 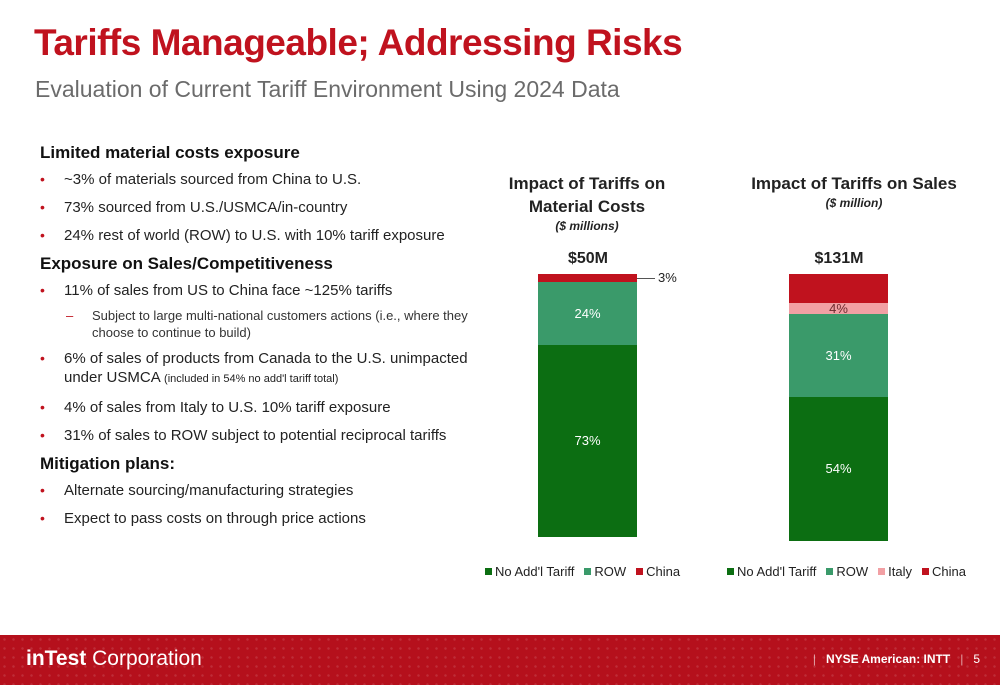 I want to click on data-label: 73%, so click(x=587, y=441).